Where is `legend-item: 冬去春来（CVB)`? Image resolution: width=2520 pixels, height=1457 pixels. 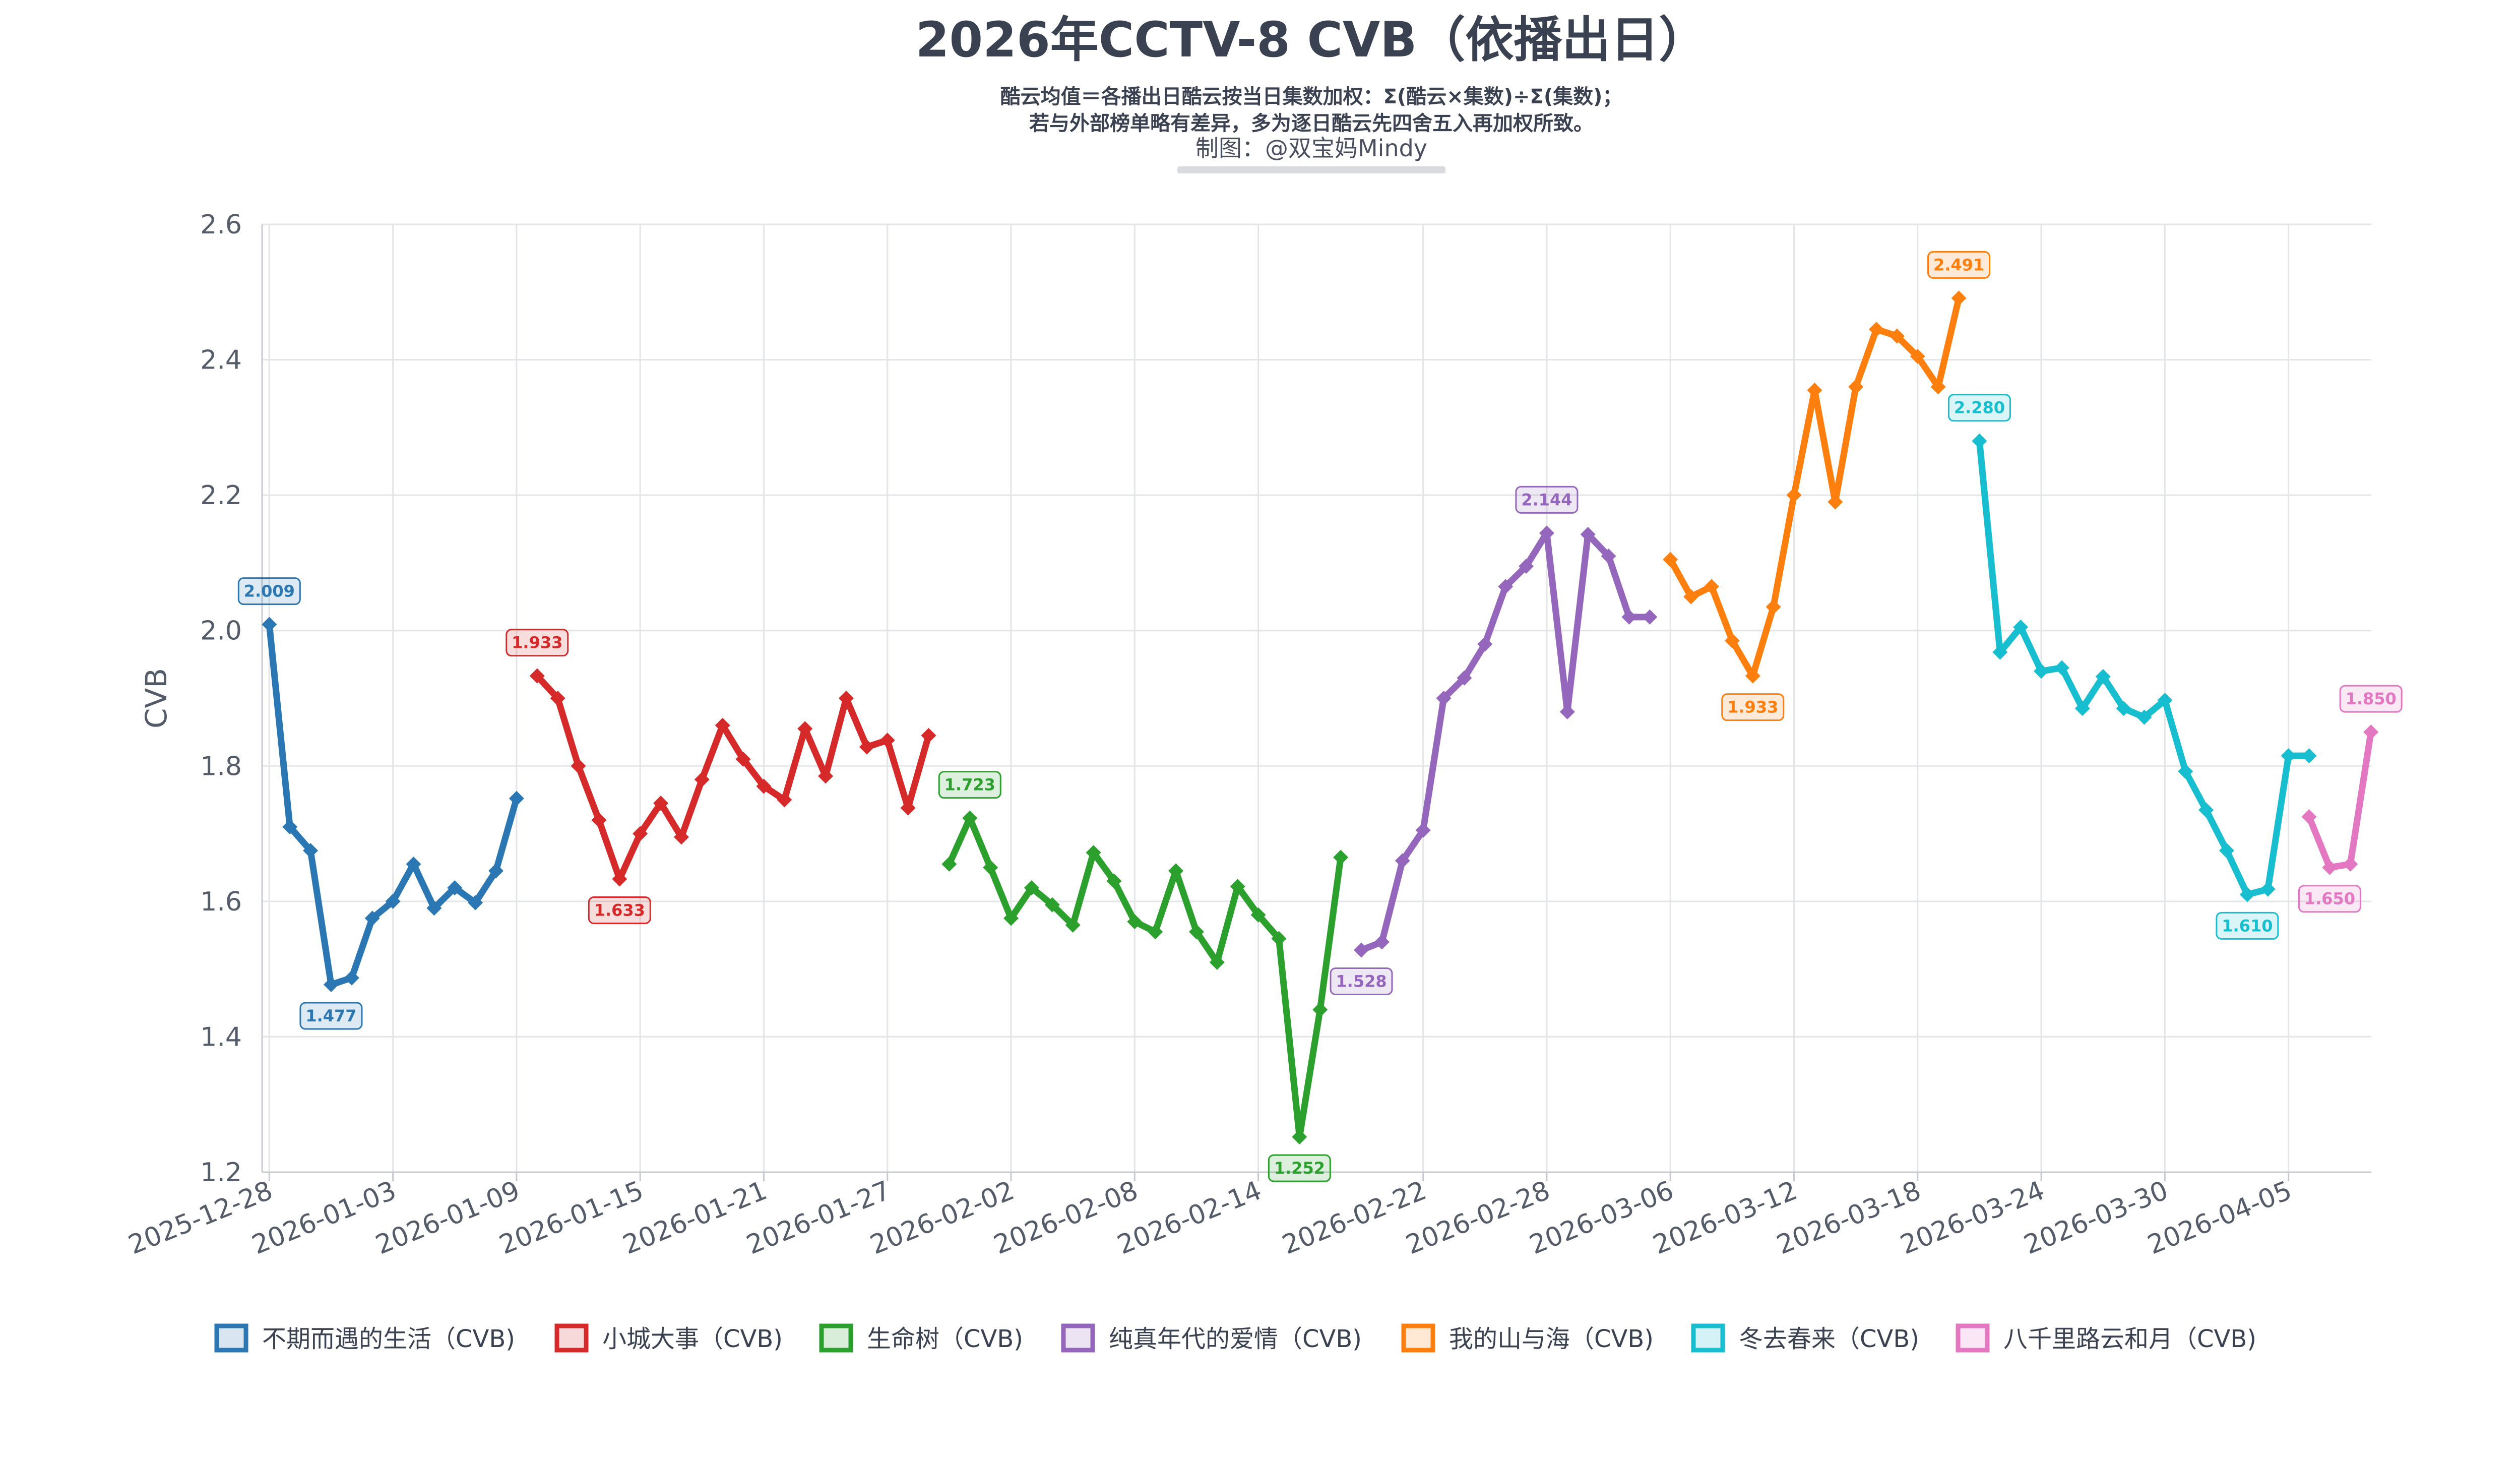
legend-item: 冬去春来（CVB) is located at coordinates (1805, 1338).